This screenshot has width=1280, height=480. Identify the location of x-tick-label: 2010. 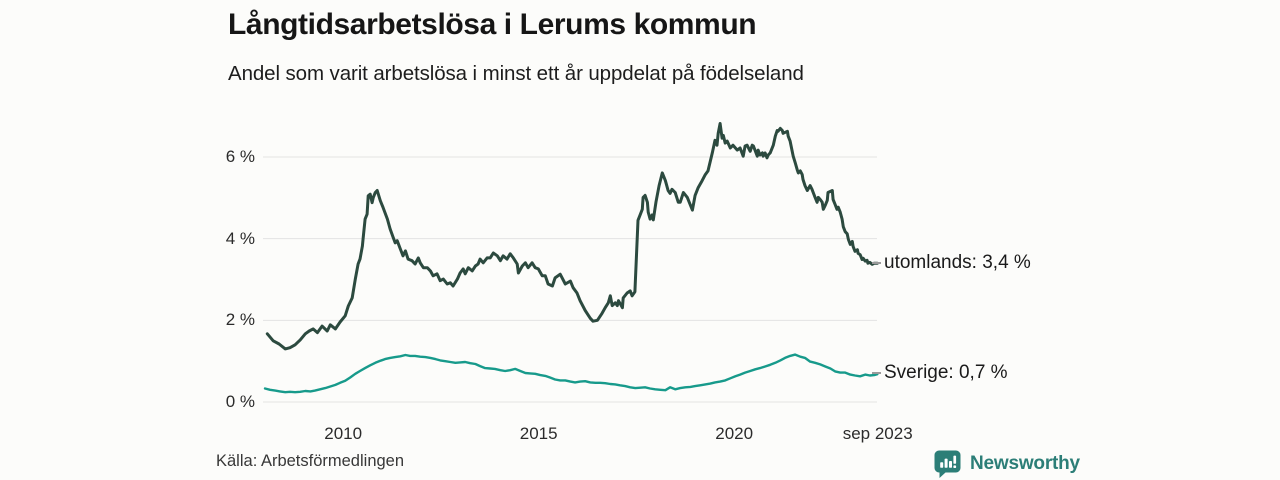
(343, 433).